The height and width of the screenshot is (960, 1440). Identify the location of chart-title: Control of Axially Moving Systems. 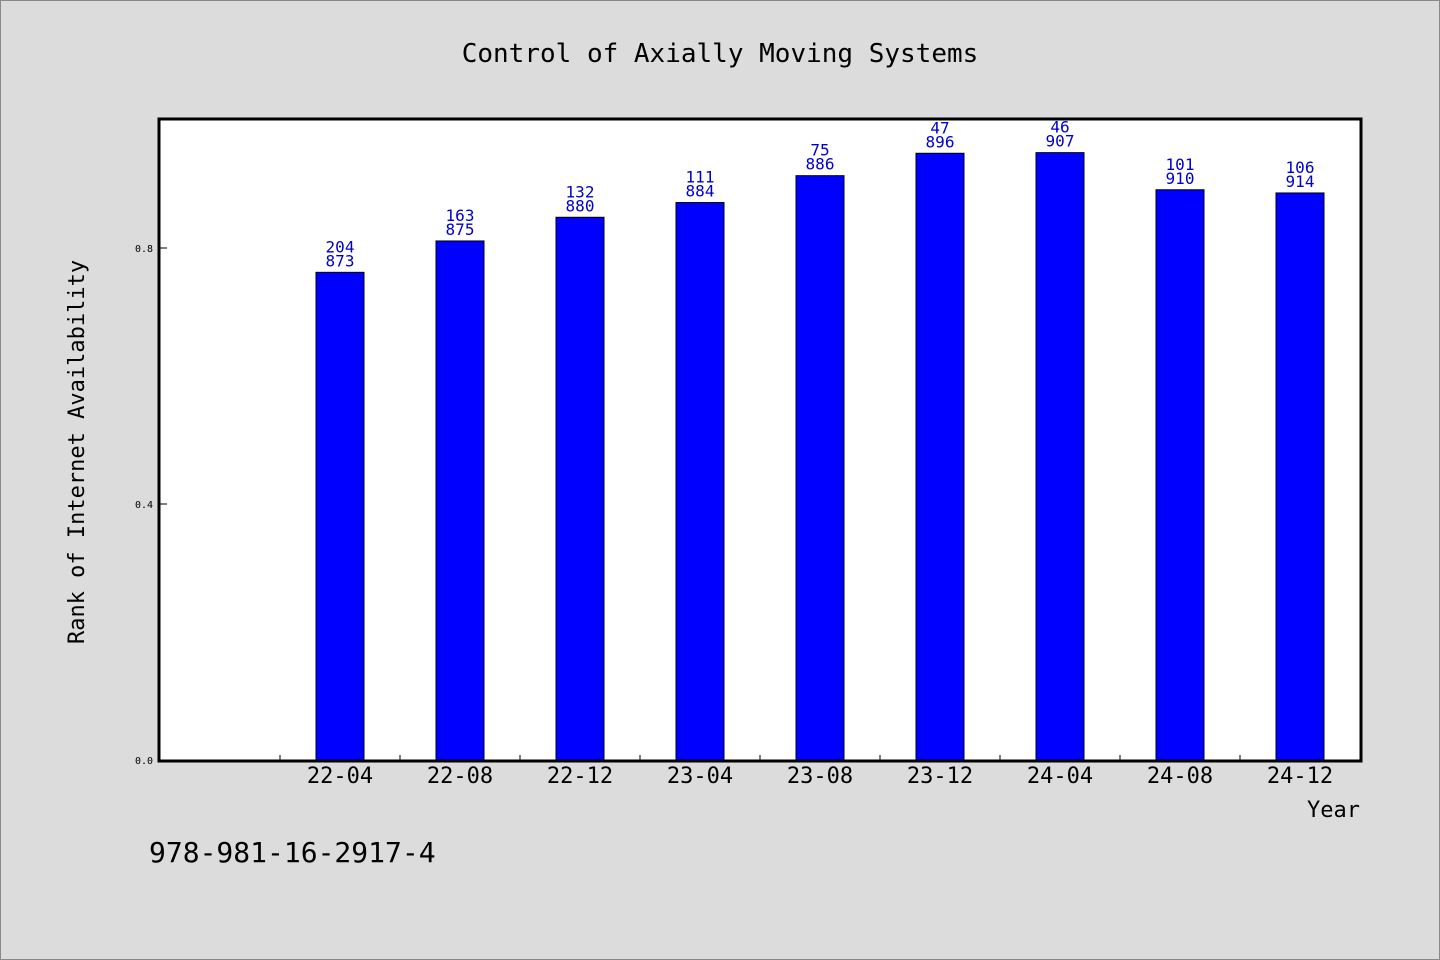
(720, 54).